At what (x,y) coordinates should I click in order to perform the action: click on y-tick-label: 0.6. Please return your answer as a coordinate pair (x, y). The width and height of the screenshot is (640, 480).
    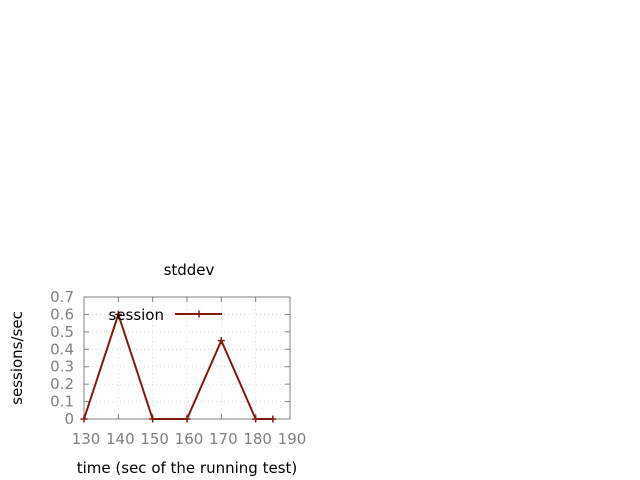
    Looking at the image, I should click on (62, 314).